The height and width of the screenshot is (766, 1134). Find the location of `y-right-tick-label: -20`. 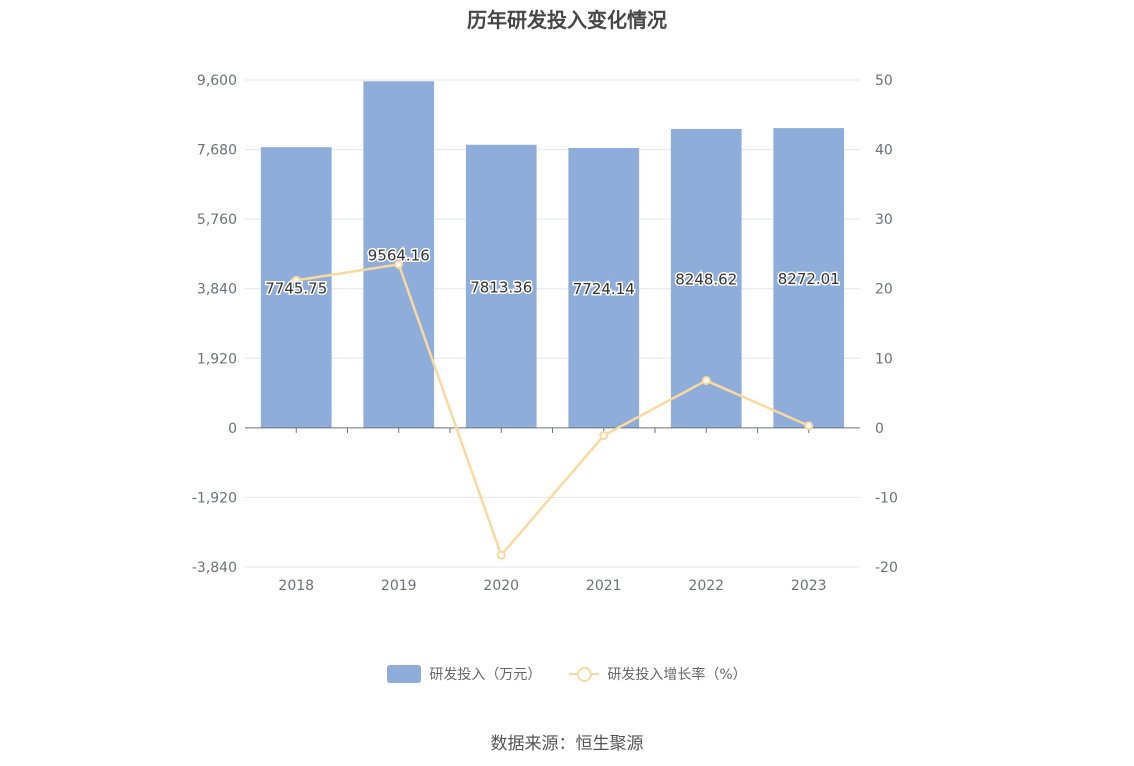

y-right-tick-label: -20 is located at coordinates (886, 568).